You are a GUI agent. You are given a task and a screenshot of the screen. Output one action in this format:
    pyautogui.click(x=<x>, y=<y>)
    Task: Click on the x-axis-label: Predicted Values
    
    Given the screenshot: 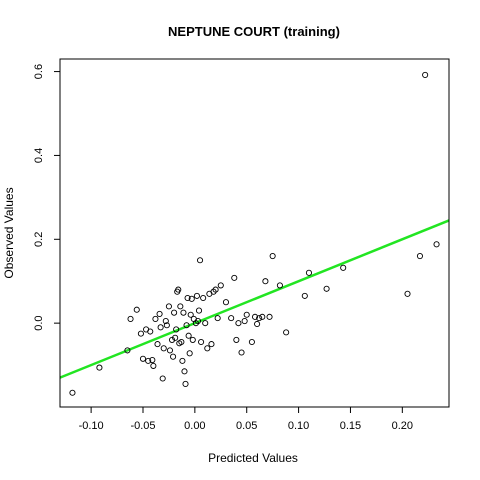 What is the action you would take?
    pyautogui.click(x=253, y=458)
    